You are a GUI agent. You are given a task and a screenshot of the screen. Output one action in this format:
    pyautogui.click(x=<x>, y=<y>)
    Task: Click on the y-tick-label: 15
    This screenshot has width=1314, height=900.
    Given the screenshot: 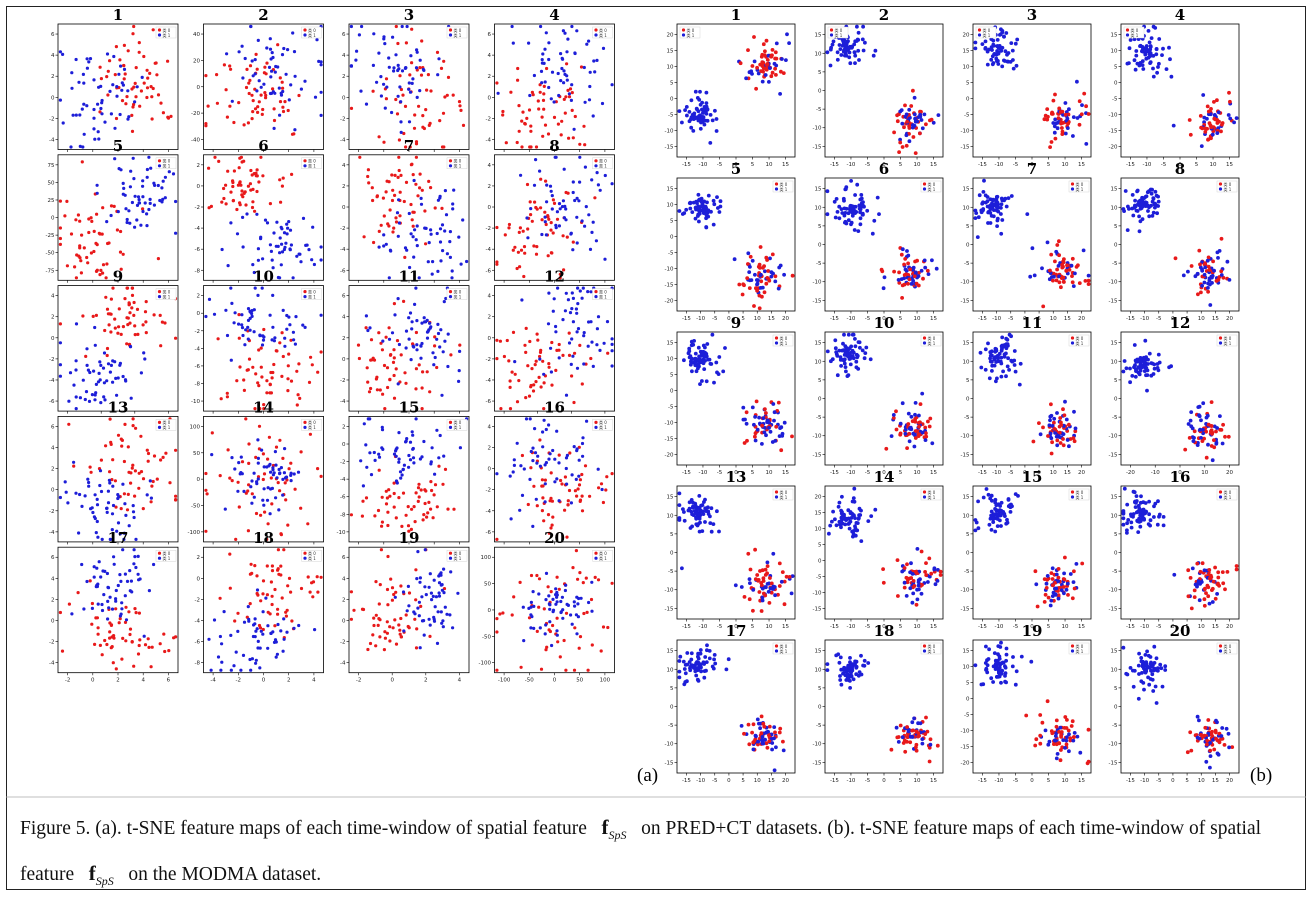 What is the action you would take?
    pyautogui.click(x=670, y=344)
    